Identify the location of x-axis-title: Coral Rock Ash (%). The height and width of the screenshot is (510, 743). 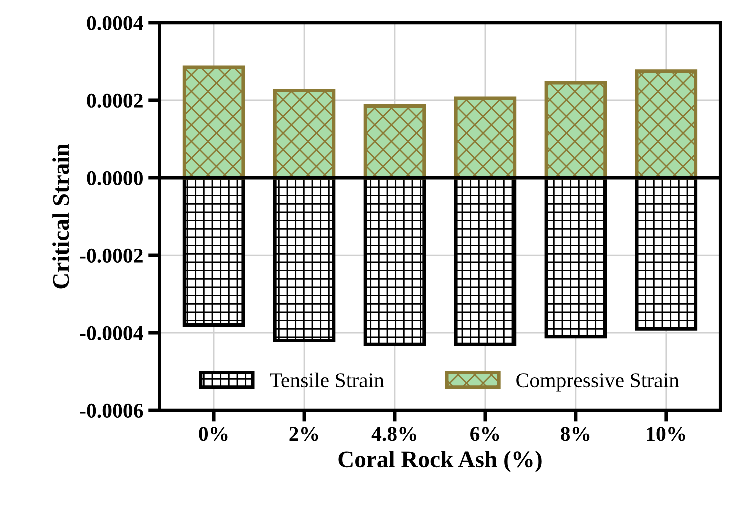
(440, 461).